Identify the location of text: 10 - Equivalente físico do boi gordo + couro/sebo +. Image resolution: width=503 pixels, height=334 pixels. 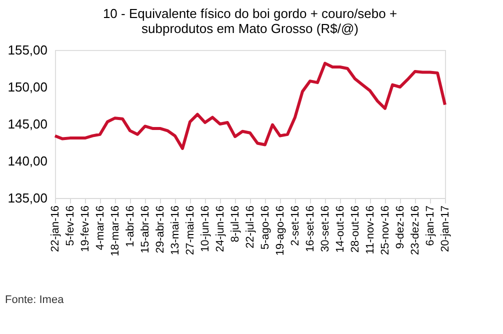
(250, 13).